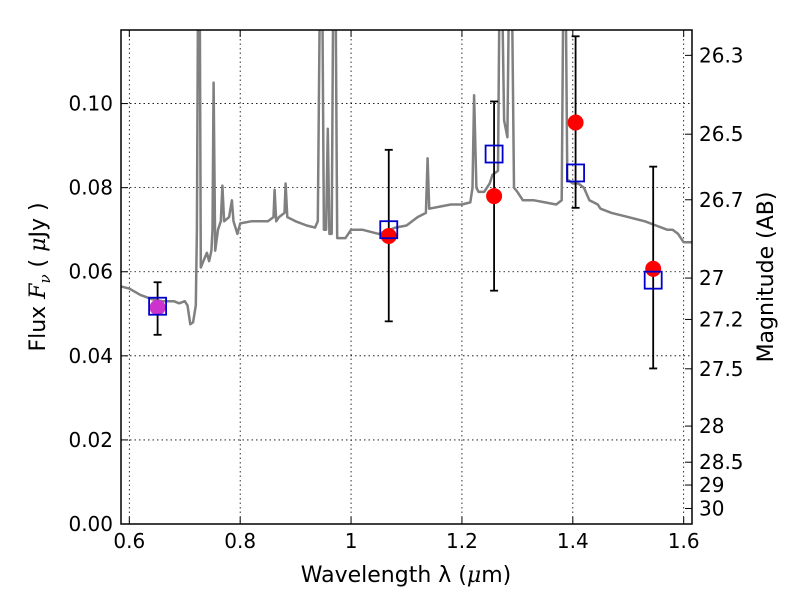 This screenshot has height=600, width=800. Describe the element at coordinates (90, 272) in the screenshot. I see `y-tick-label: 0.06` at that location.